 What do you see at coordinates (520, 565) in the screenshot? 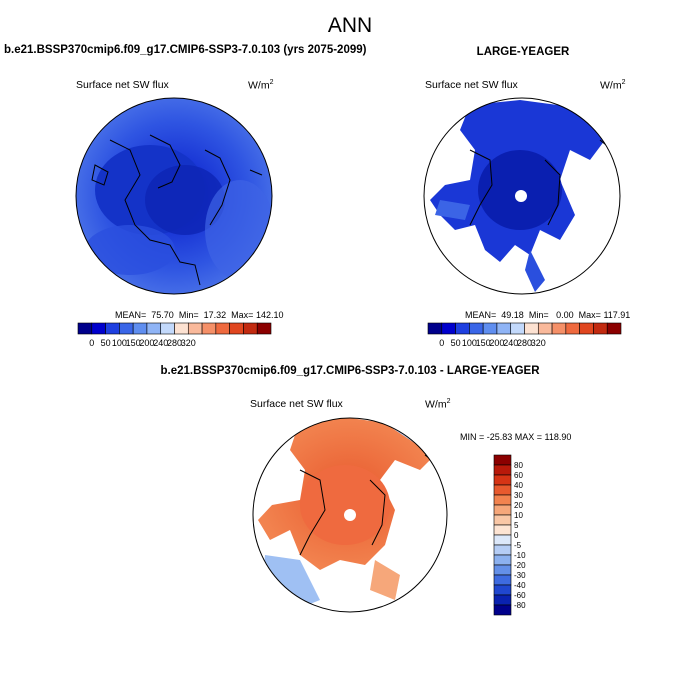
I see `panel-3-colorbar-tick-label: -20` at bounding box center [520, 565].